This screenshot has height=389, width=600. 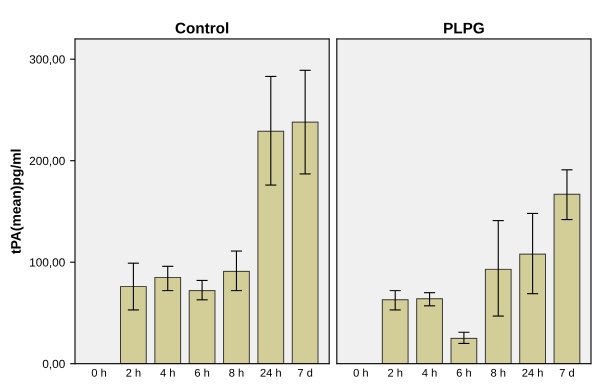 I want to click on y-tick-label: 0,00, so click(x=53, y=365).